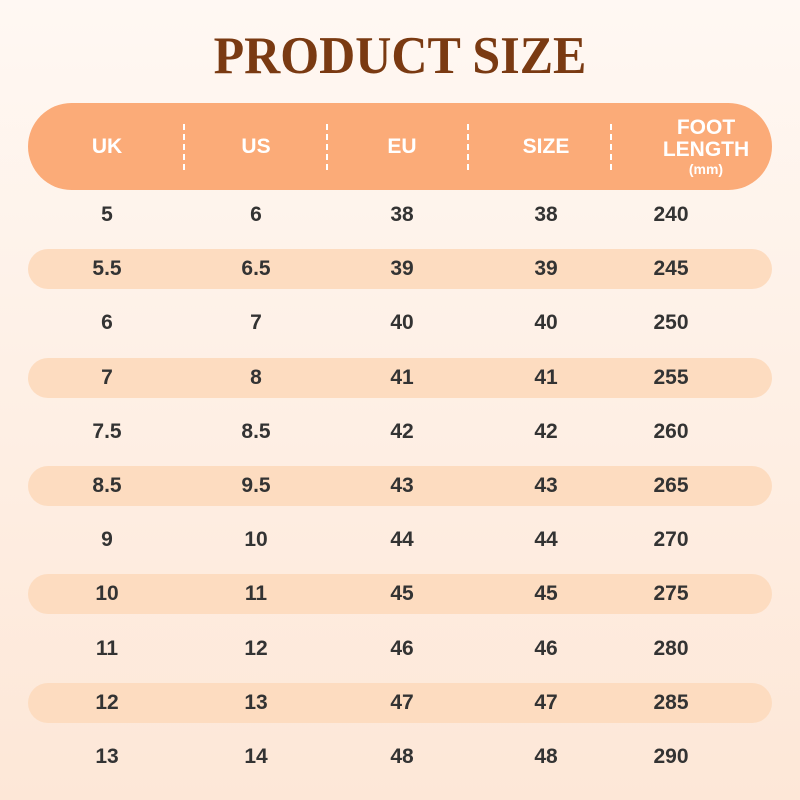  I want to click on header-uk: UK, so click(107, 146).